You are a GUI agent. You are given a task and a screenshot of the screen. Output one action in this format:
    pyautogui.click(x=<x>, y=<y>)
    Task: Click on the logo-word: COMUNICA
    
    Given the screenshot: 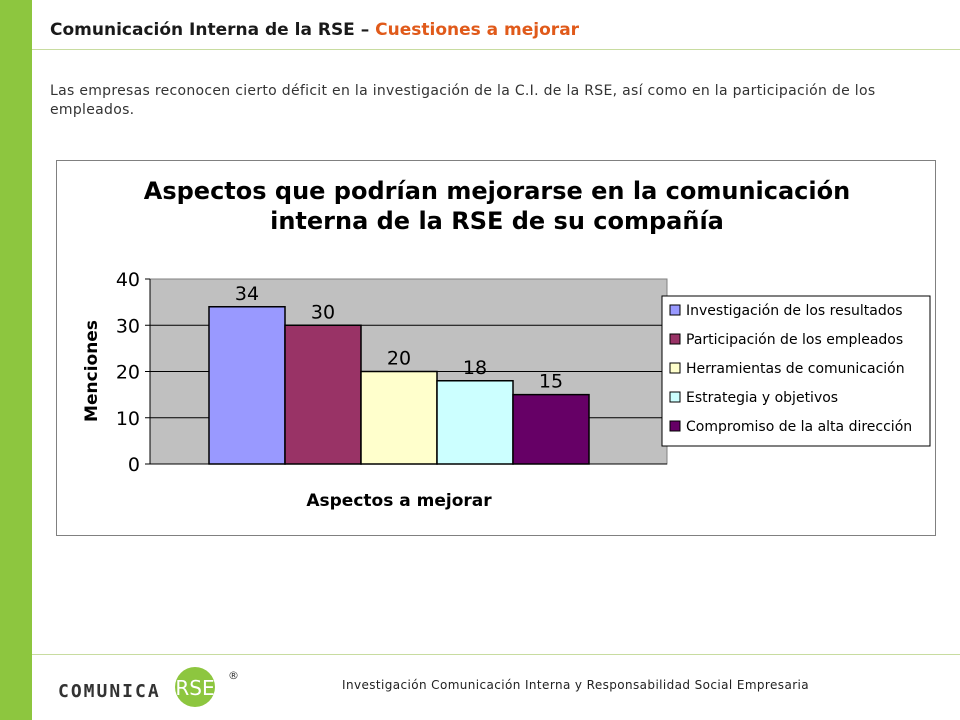 What is the action you would take?
    pyautogui.click(x=109, y=691)
    